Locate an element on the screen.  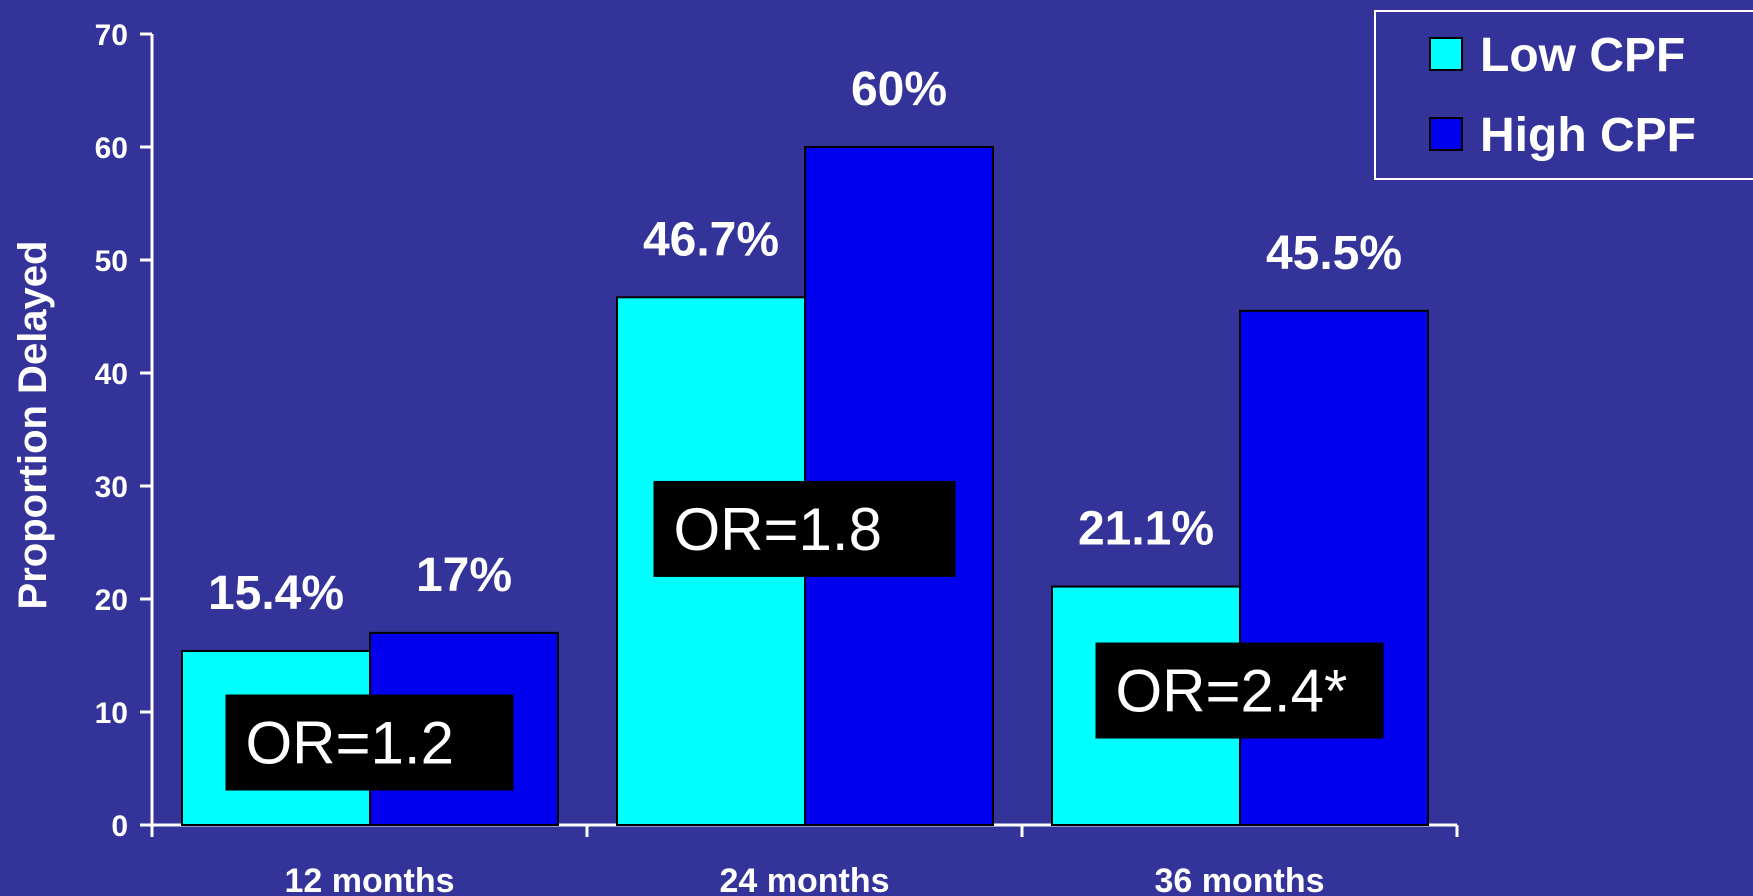
legend: Low CPF High CPF is located at coordinates (1563, 95).